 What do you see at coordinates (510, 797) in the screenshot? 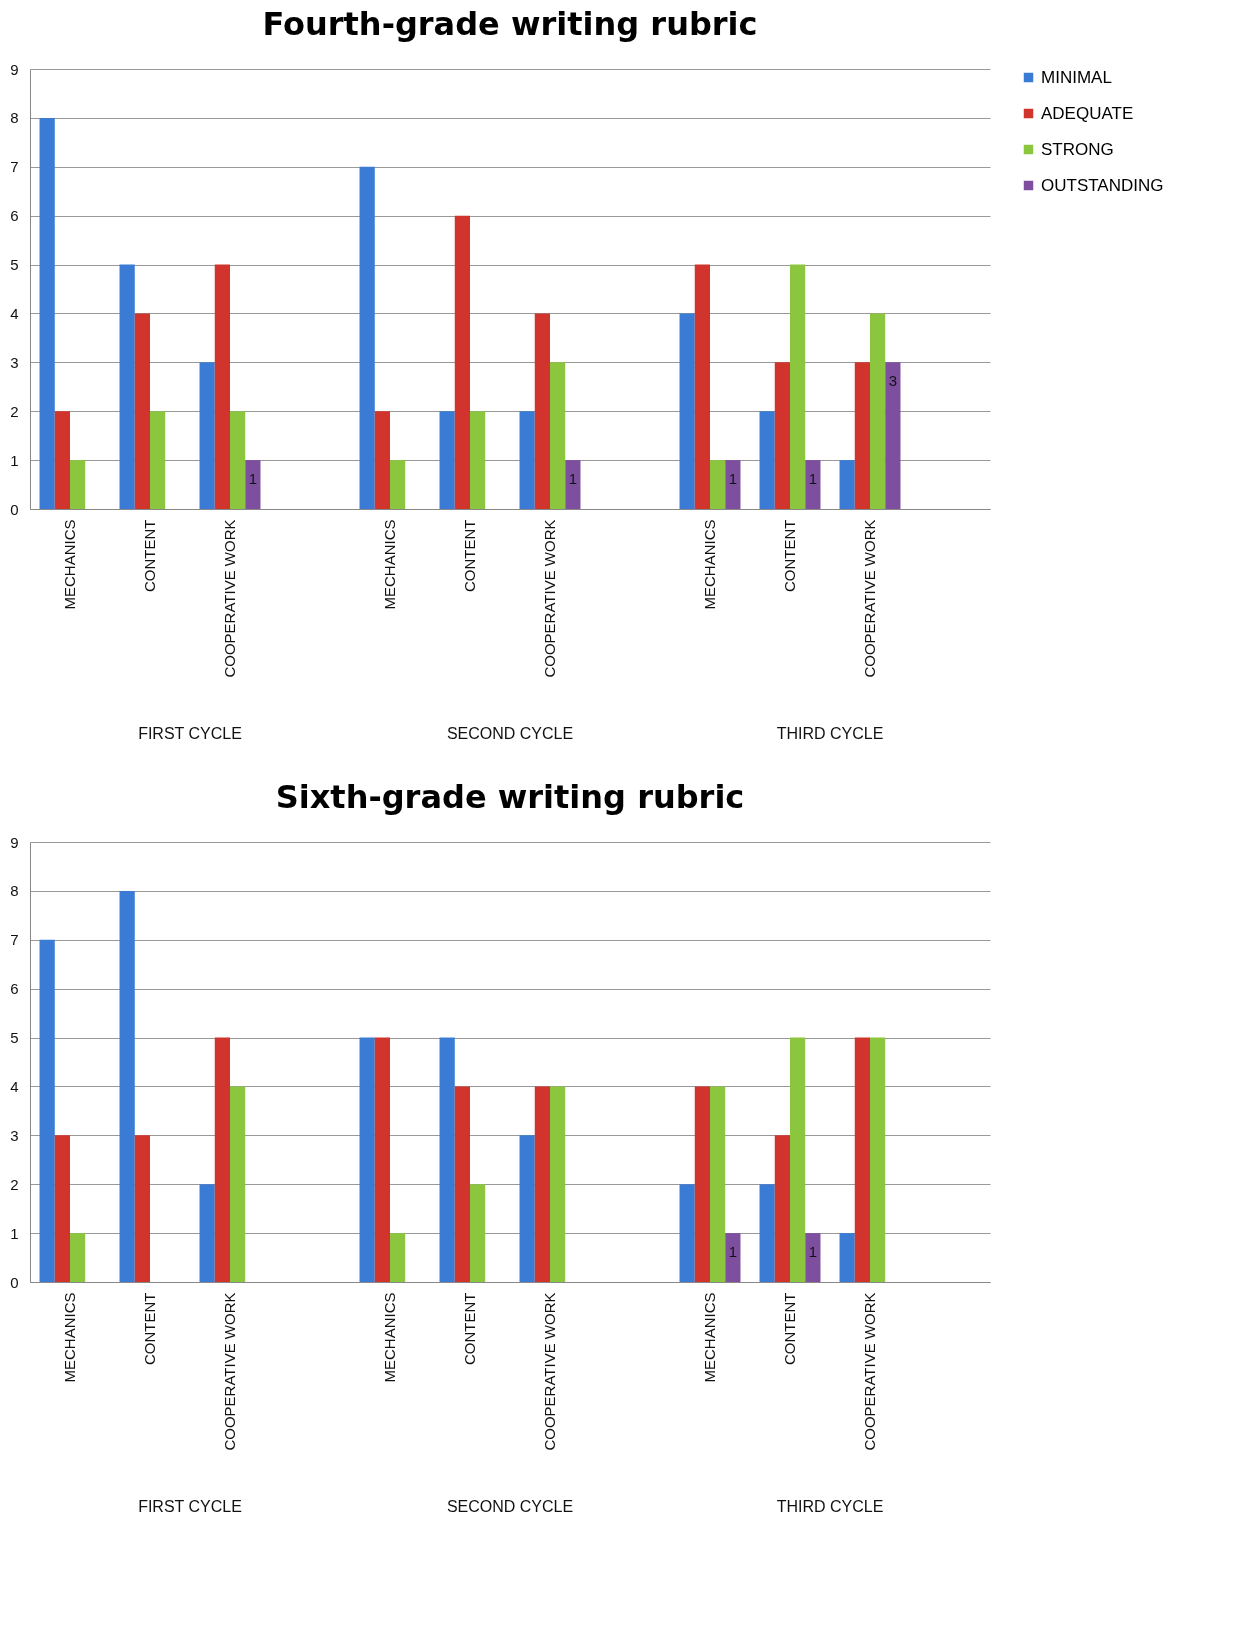
I see `chart-title: Sixth-grade writing rubric` at bounding box center [510, 797].